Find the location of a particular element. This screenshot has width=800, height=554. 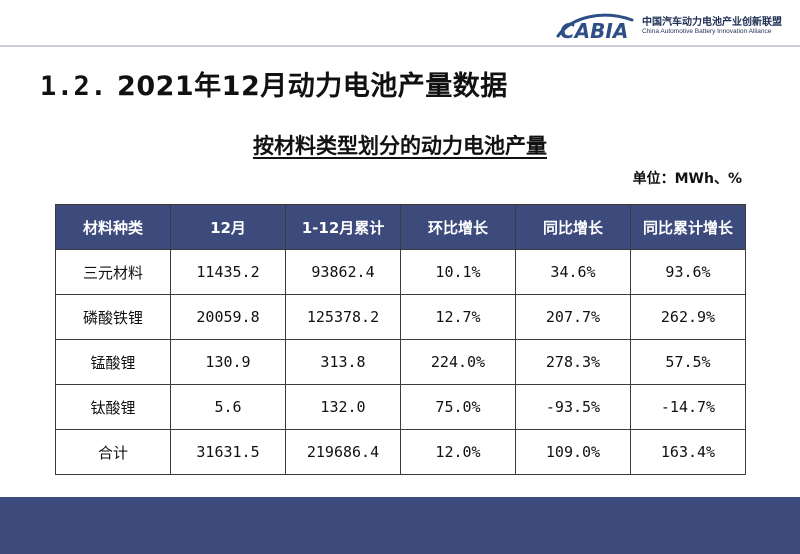

material-cell: 锰酸锂 is located at coordinates (113, 362).